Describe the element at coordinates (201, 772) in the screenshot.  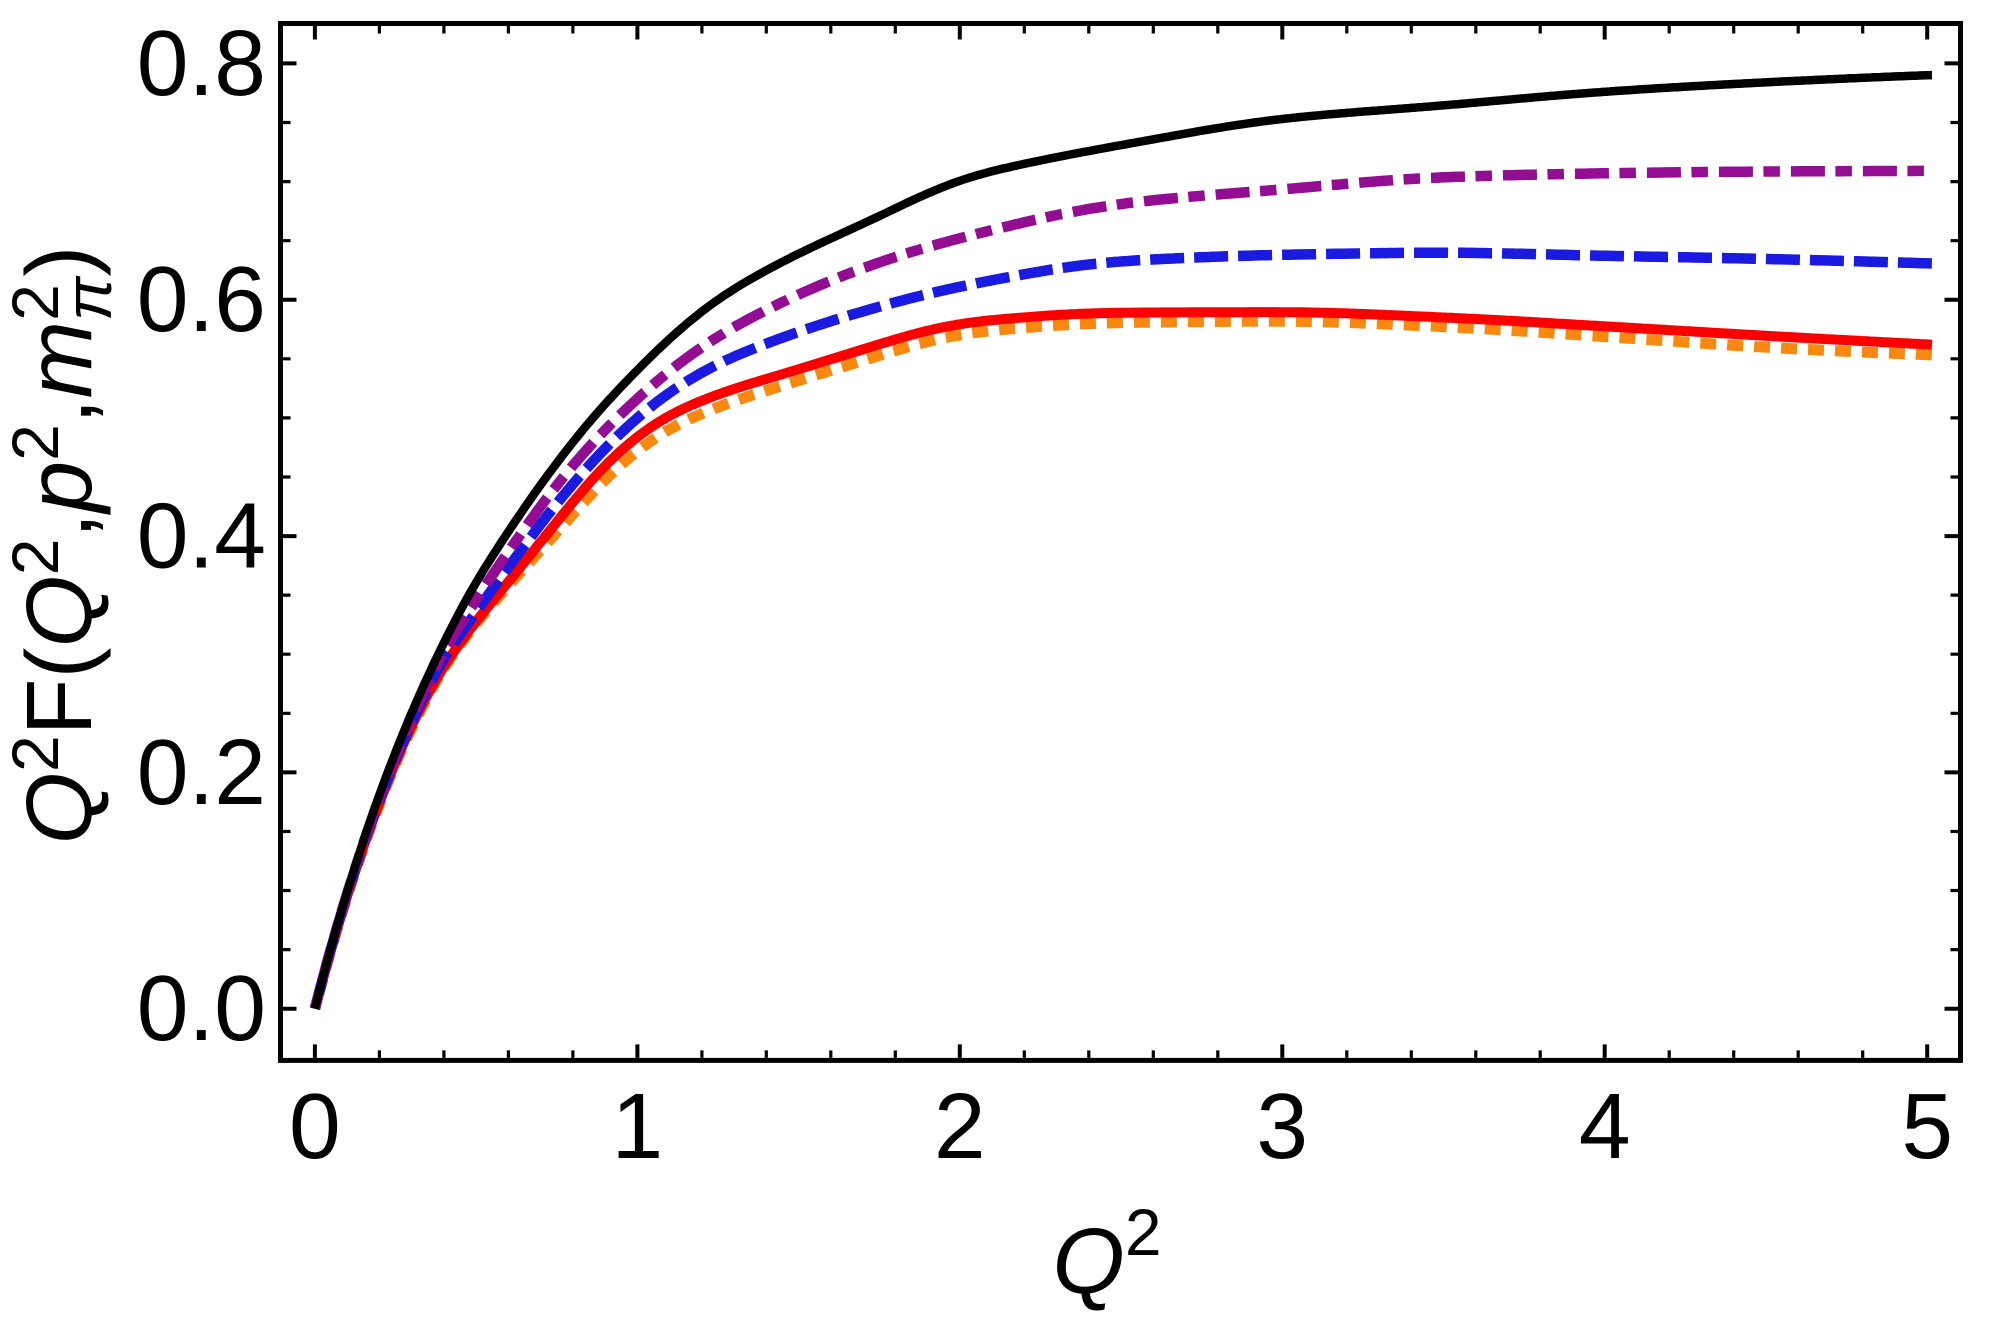
I see `svg-text: 0.2` at that location.